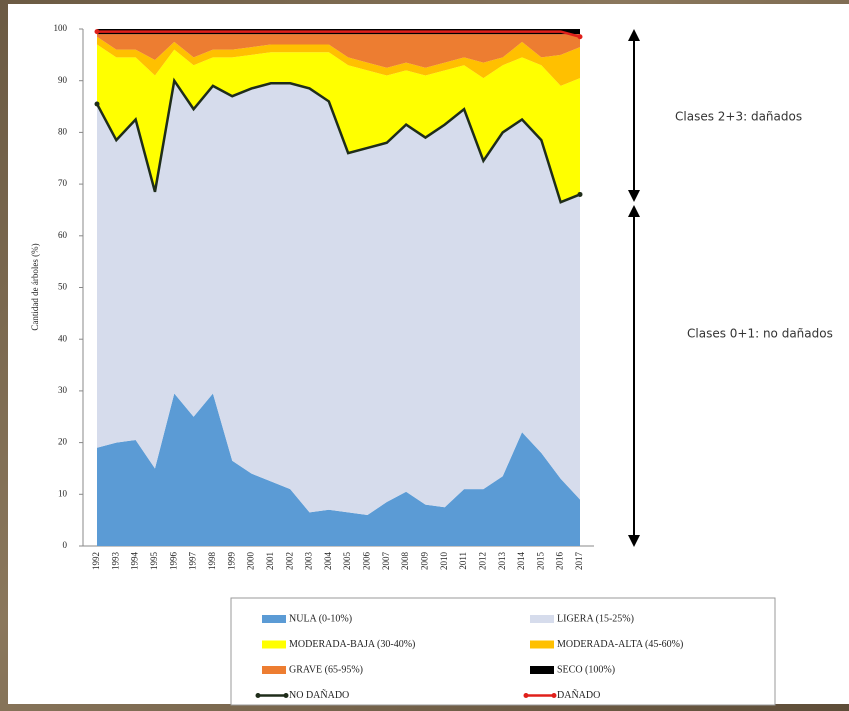  I want to click on x-tick-label: 1993, so click(115, 561).